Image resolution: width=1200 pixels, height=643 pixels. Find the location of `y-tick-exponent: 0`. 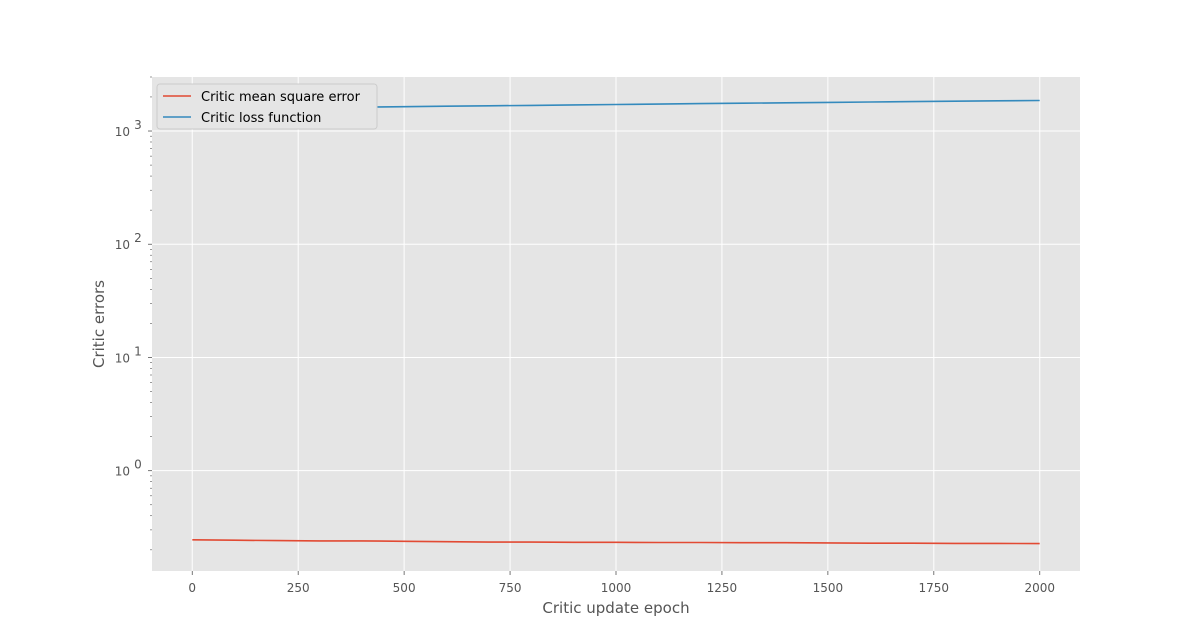

y-tick-exponent: 0 is located at coordinates (138, 465).